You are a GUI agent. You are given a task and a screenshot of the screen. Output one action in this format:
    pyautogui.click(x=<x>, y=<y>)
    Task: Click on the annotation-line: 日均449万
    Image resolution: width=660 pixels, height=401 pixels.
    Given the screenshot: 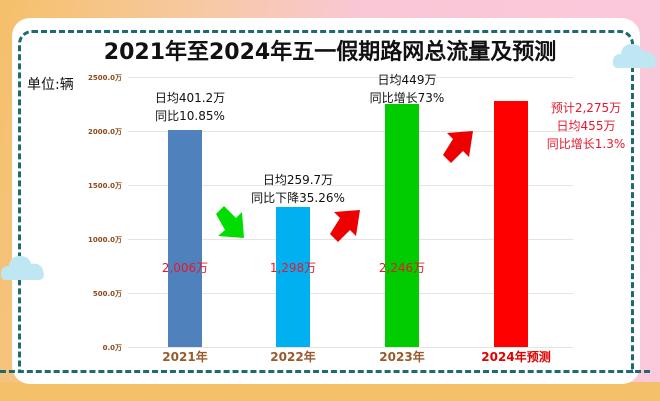 What is the action you would take?
    pyautogui.click(x=407, y=80)
    